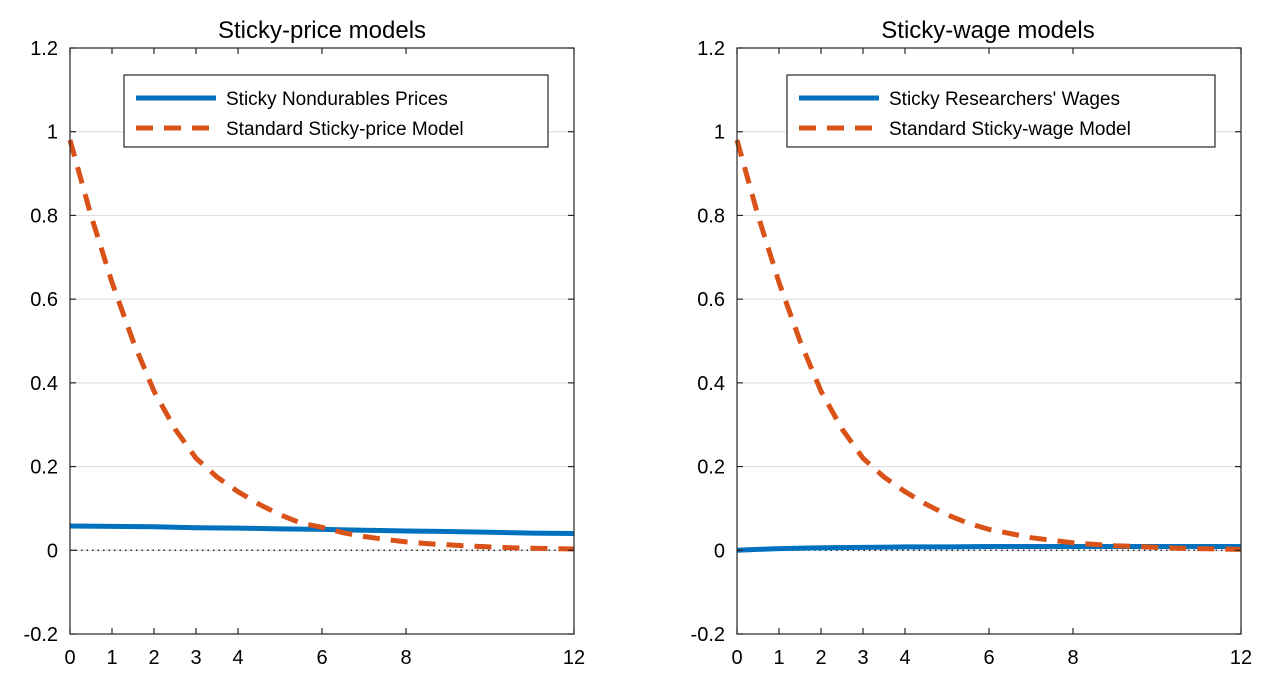 This screenshot has height=677, width=1262. I want to click on chart-title: Sticky-price models, so click(322, 30).